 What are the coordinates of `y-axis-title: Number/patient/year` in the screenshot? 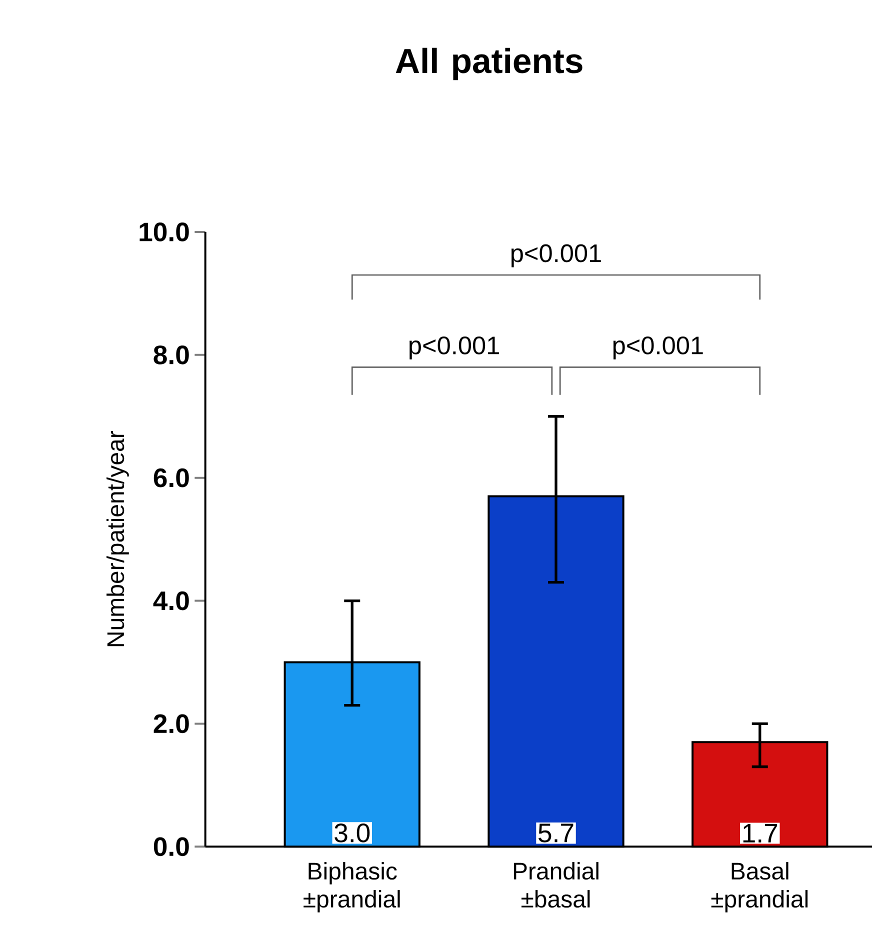 It's located at (117, 538).